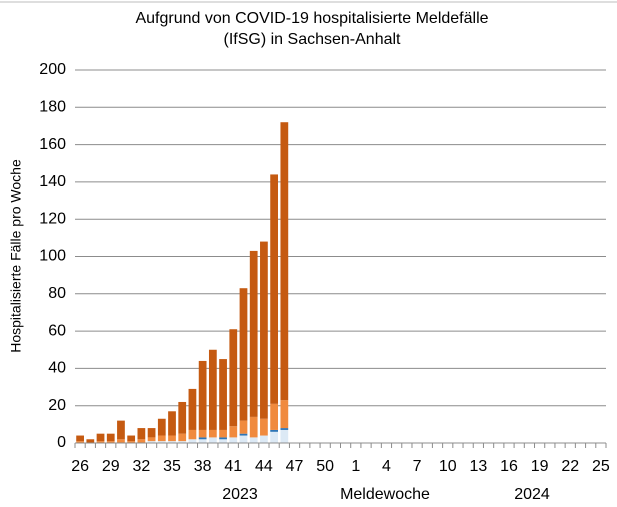  What do you see at coordinates (355, 466) in the screenshot?
I see `x-tick-label: 1` at bounding box center [355, 466].